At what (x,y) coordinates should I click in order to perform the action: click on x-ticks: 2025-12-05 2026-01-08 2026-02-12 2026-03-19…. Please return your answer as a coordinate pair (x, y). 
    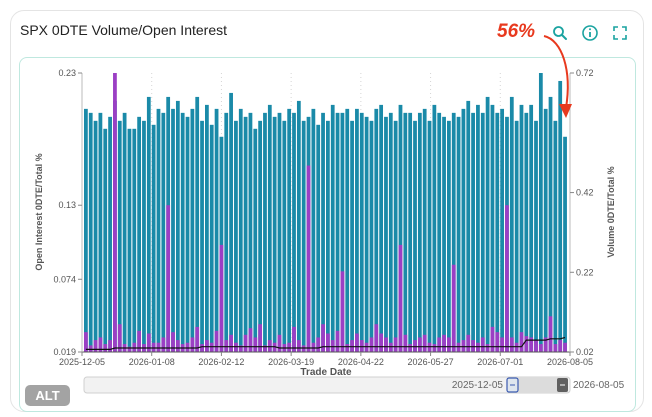
    Looking at the image, I should click on (326, 359).